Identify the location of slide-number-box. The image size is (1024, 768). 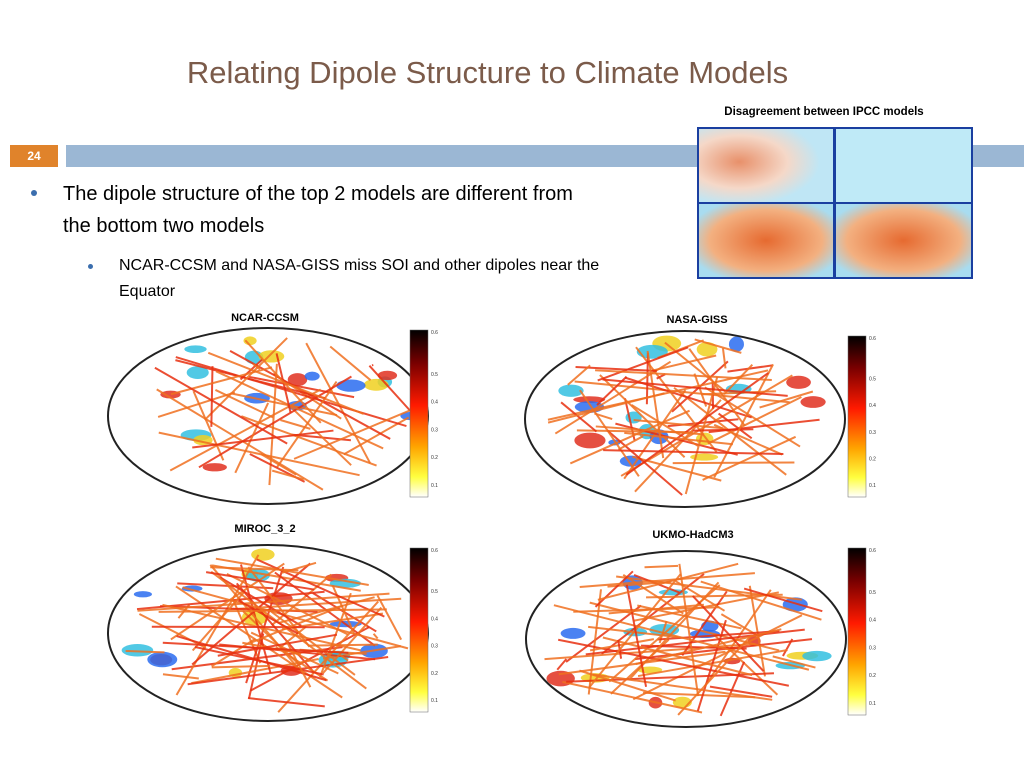
(34, 156).